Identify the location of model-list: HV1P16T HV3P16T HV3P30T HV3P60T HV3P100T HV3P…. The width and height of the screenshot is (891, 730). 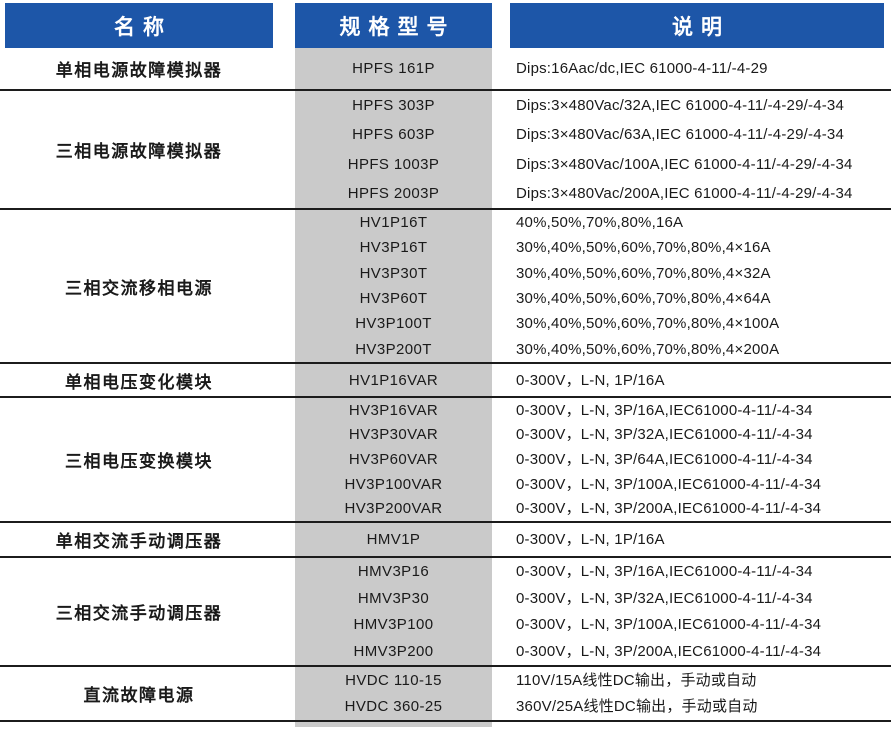
(393, 286).